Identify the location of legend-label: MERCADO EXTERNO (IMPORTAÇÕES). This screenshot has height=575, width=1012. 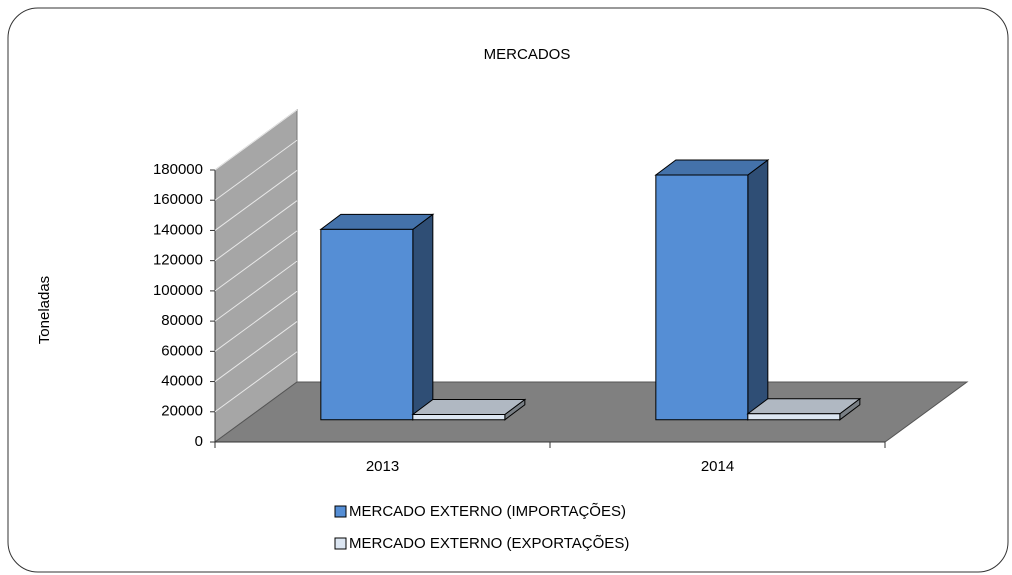
(487, 511).